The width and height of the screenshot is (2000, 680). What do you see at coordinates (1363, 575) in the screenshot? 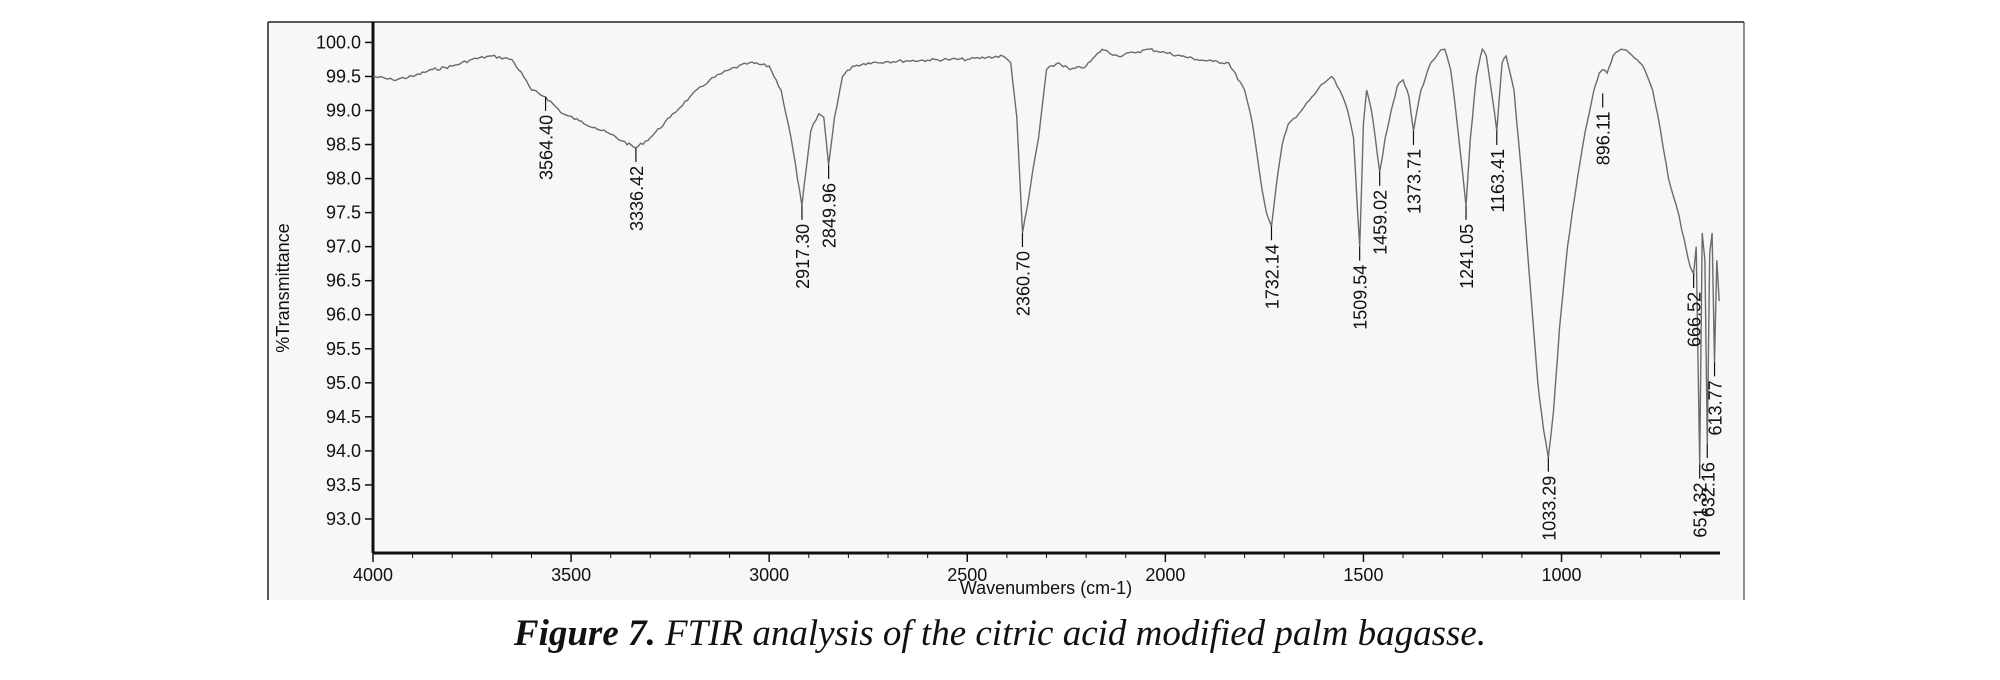
I see `x-tick-label: 1500` at bounding box center [1363, 575].